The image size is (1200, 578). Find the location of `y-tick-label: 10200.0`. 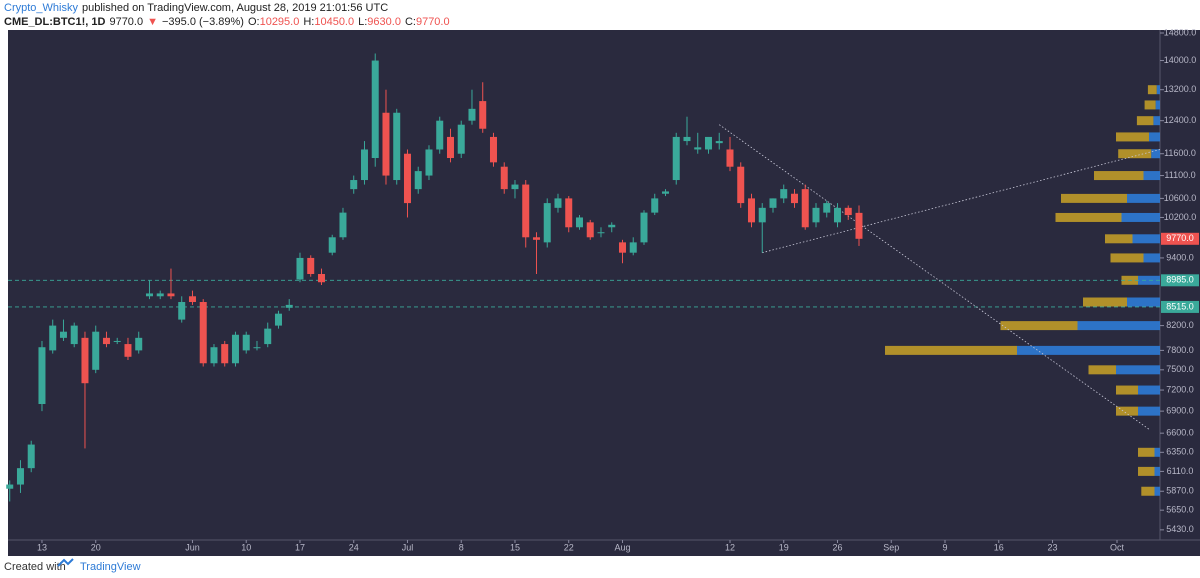

y-tick-label: 10200.0 is located at coordinates (1180, 217).